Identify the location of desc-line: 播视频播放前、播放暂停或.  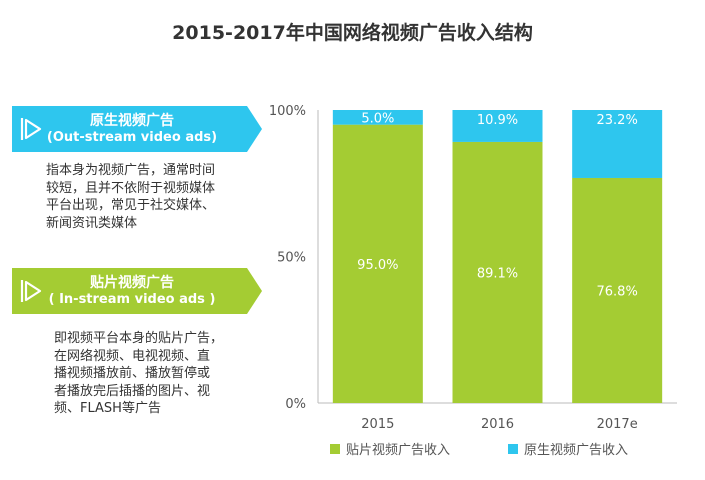
(132, 373).